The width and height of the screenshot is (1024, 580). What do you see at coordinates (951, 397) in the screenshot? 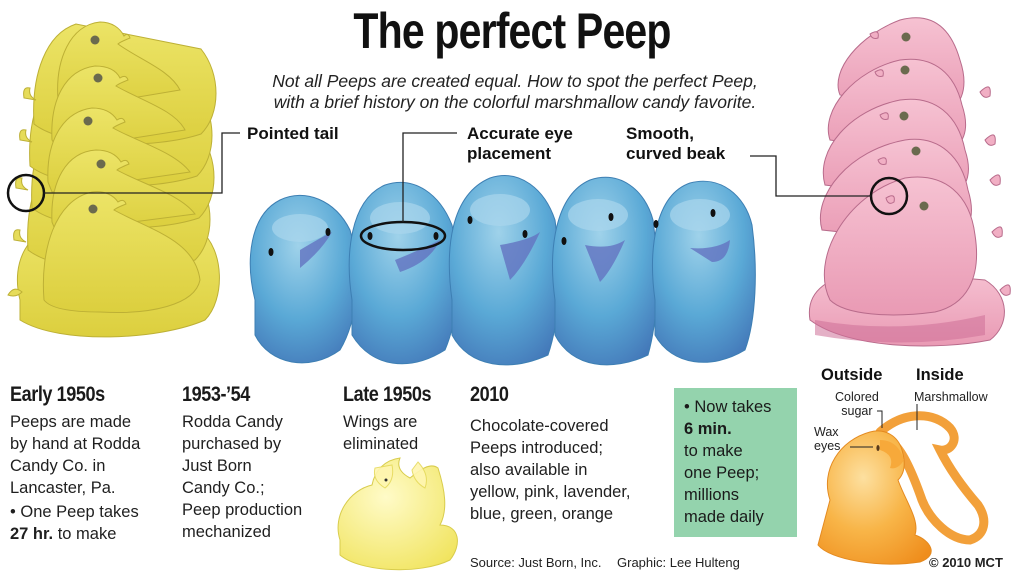
I see `label-marshmallow: Marshmallow` at bounding box center [951, 397].